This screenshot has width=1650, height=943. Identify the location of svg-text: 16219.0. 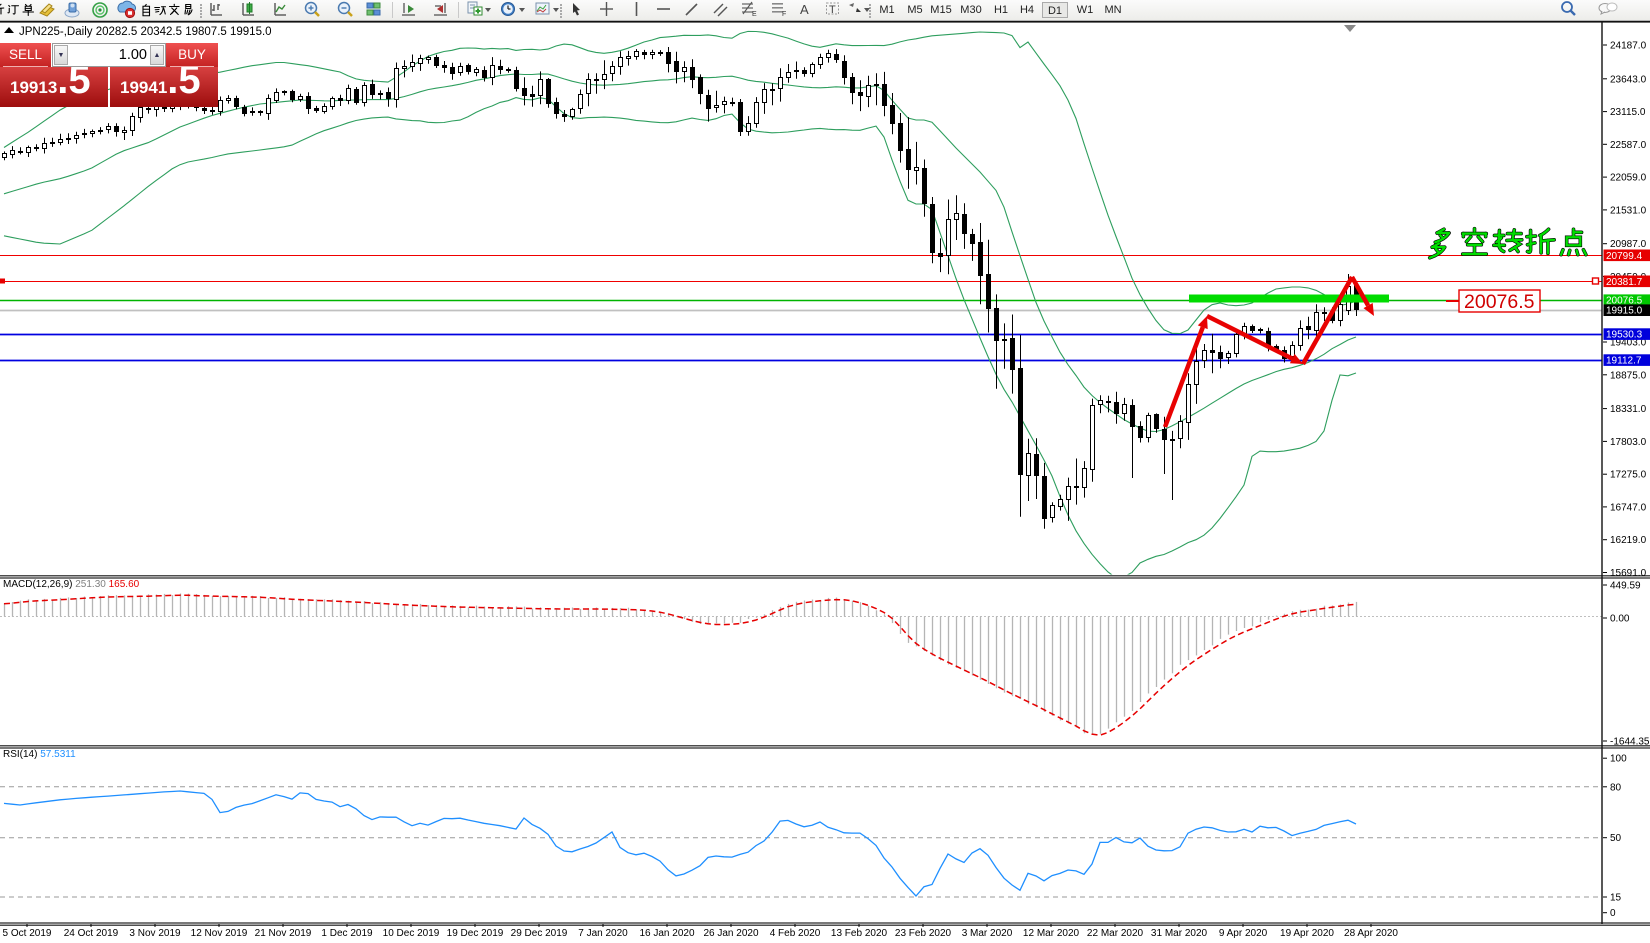
(1628, 540).